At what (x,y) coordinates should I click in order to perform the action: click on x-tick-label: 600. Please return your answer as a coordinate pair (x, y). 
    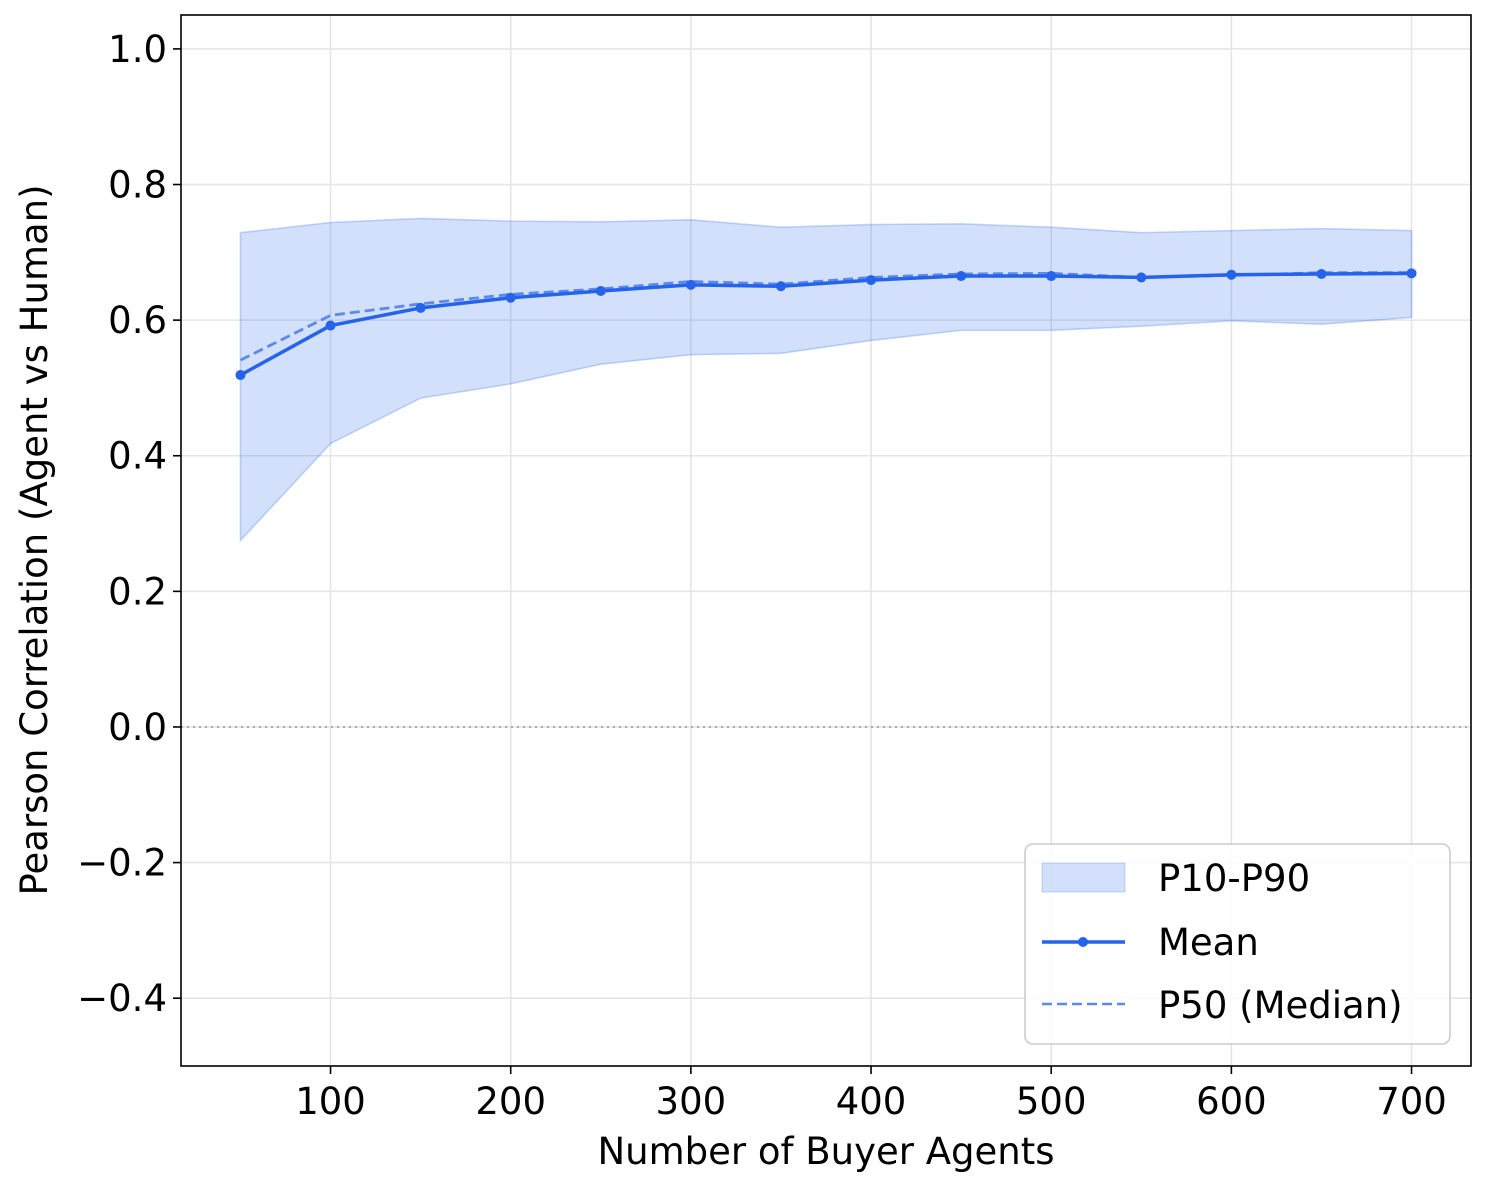
    Looking at the image, I should click on (1231, 1101).